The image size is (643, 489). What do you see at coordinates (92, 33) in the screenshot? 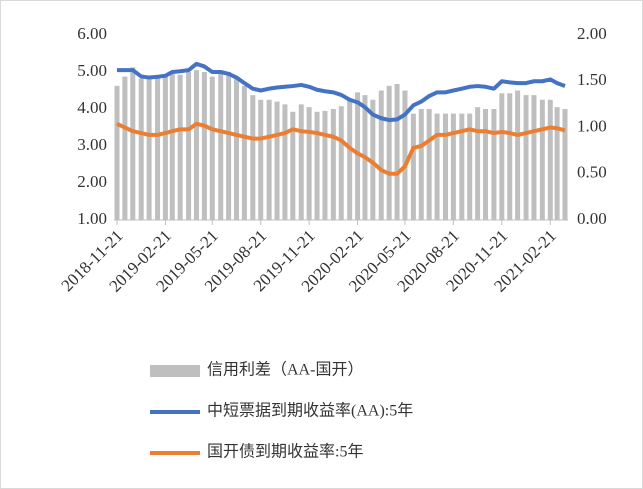
I see `y-tick-label: 6.00` at bounding box center [92, 33].